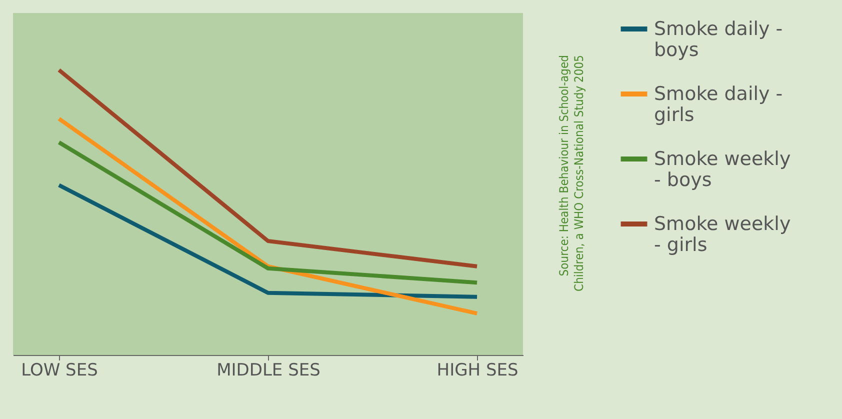 The image size is (842, 419). I want to click on x-tick-label: LOW SES, so click(59, 370).